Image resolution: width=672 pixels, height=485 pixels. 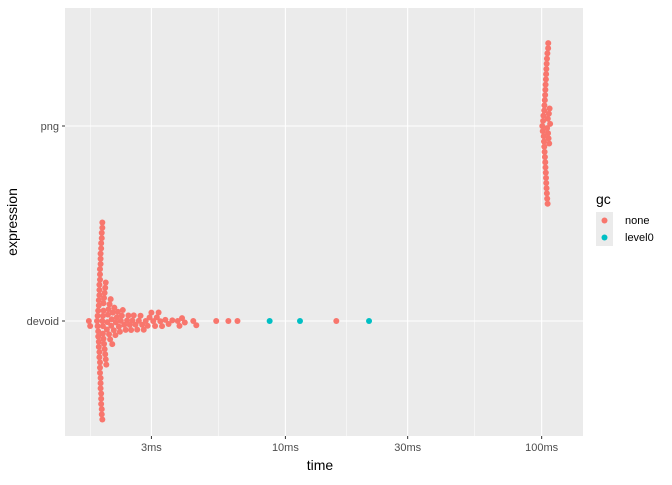 What do you see at coordinates (407, 448) in the screenshot?
I see `x-tick-label: 30ms` at bounding box center [407, 448].